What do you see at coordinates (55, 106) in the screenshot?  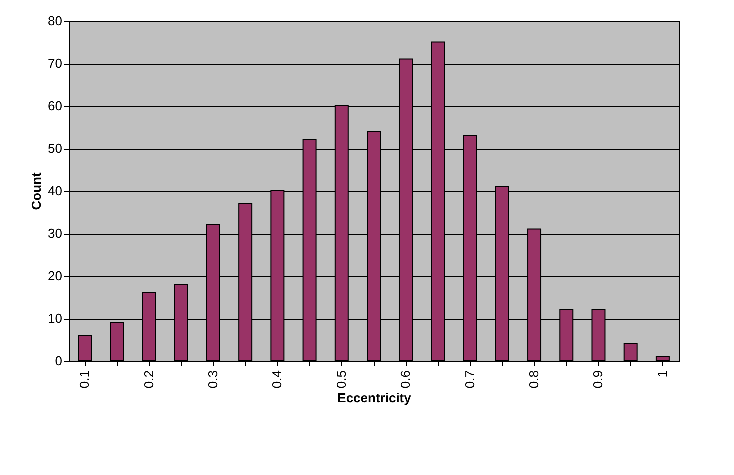 I see `y-tick-label: 60` at bounding box center [55, 106].